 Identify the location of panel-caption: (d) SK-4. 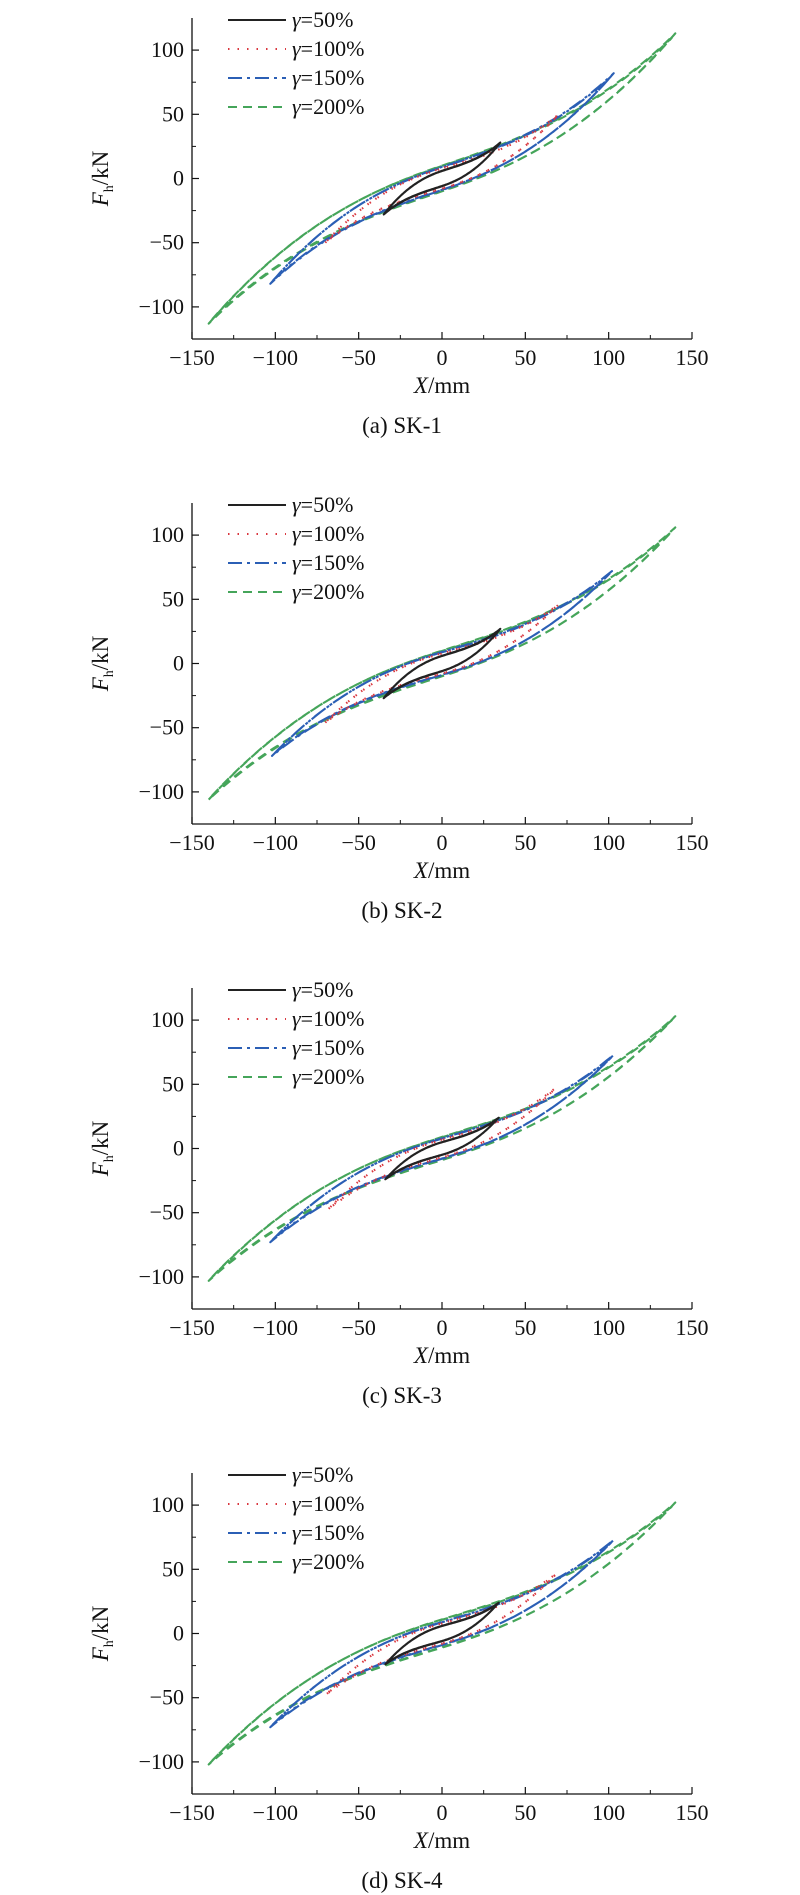
(402, 1880).